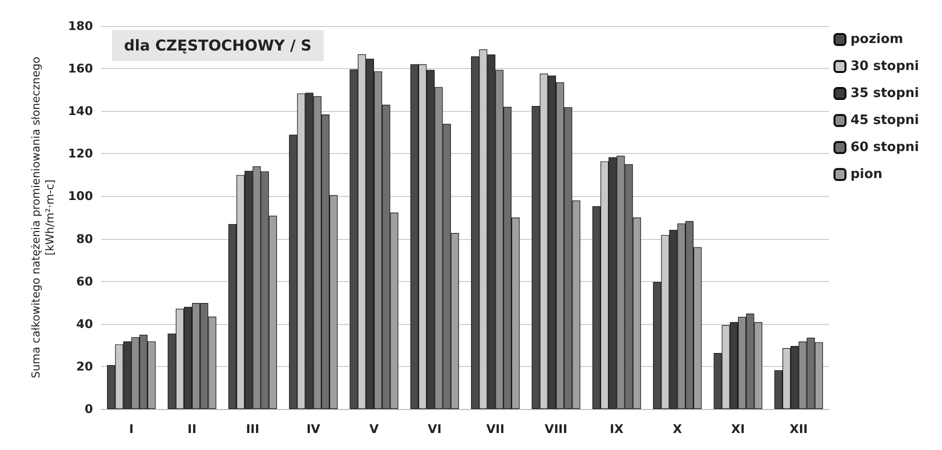 The height and width of the screenshot is (450, 942). I want to click on x-tick-label: IV, so click(313, 429).